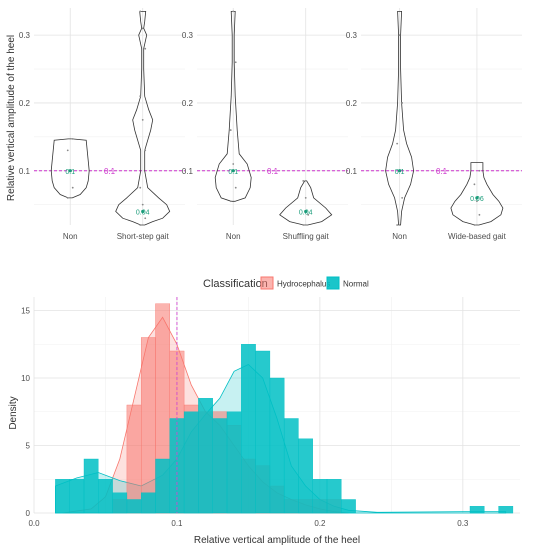  What do you see at coordinates (177, 523) in the screenshot?
I see `x-tick-label: 0.1` at bounding box center [177, 523].